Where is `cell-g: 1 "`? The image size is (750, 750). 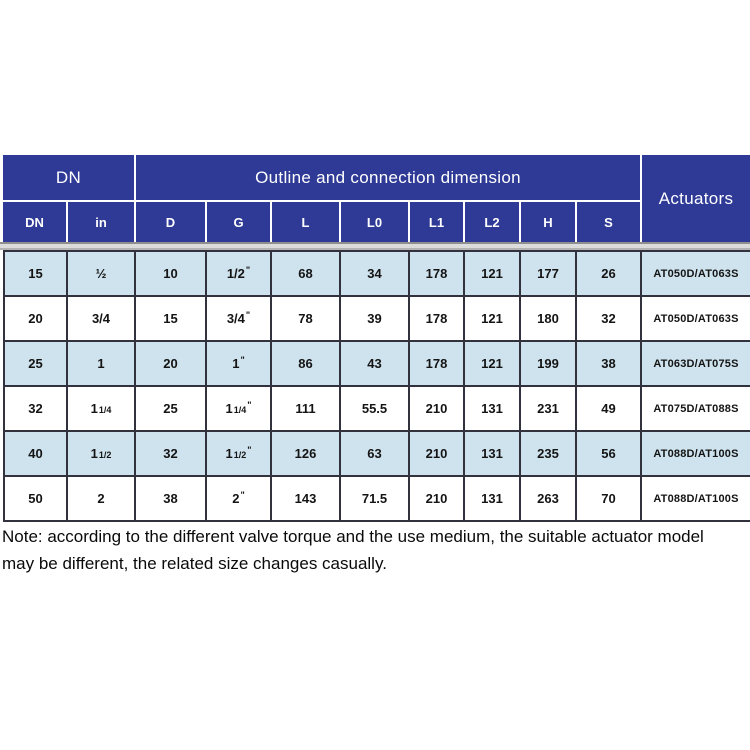
cell-g: 1 " is located at coordinates (239, 364).